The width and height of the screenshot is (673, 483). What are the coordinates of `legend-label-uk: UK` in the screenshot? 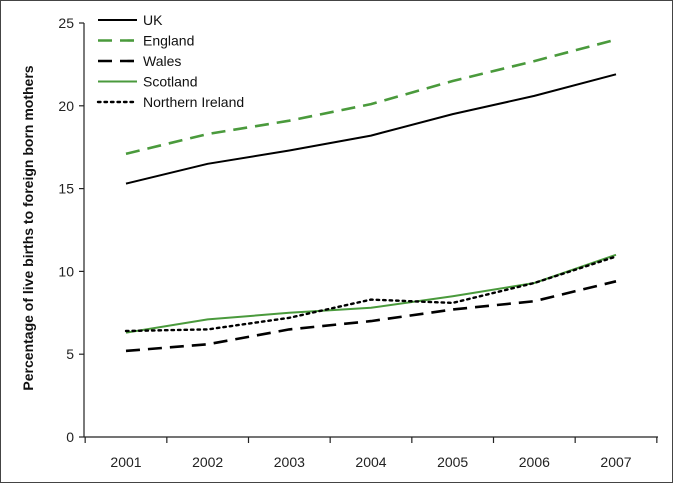 It's located at (153, 20).